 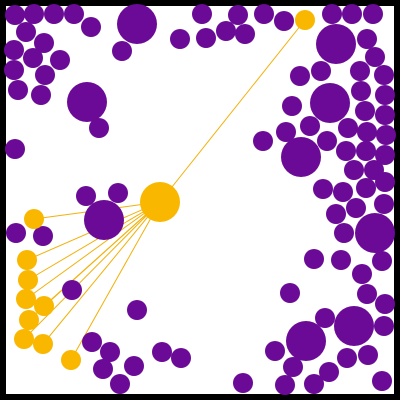 What do you see at coordinates (160, 202) in the screenshot?
I see `player-hub-cell` at bounding box center [160, 202].